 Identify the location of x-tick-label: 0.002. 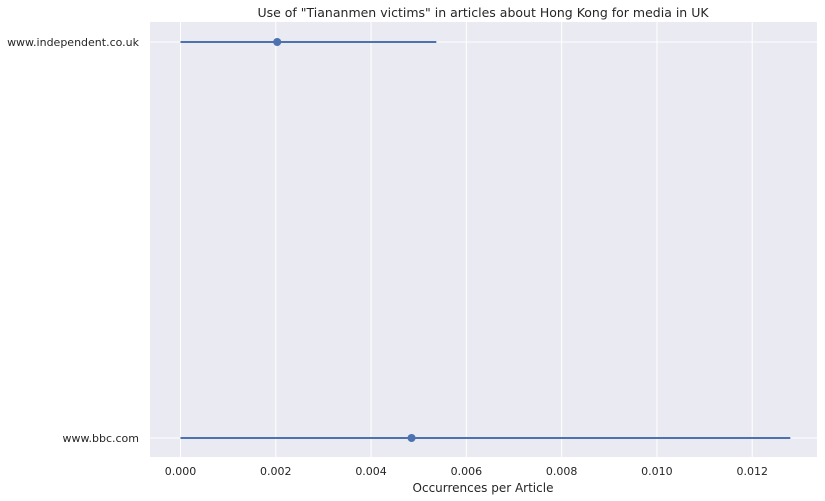
(276, 471).